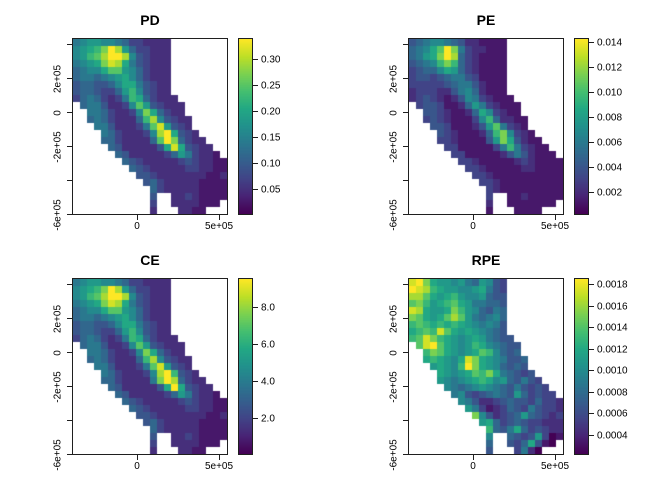 The height and width of the screenshot is (480, 672). I want to click on colorbar-tick-label: 0.008, so click(610, 118).